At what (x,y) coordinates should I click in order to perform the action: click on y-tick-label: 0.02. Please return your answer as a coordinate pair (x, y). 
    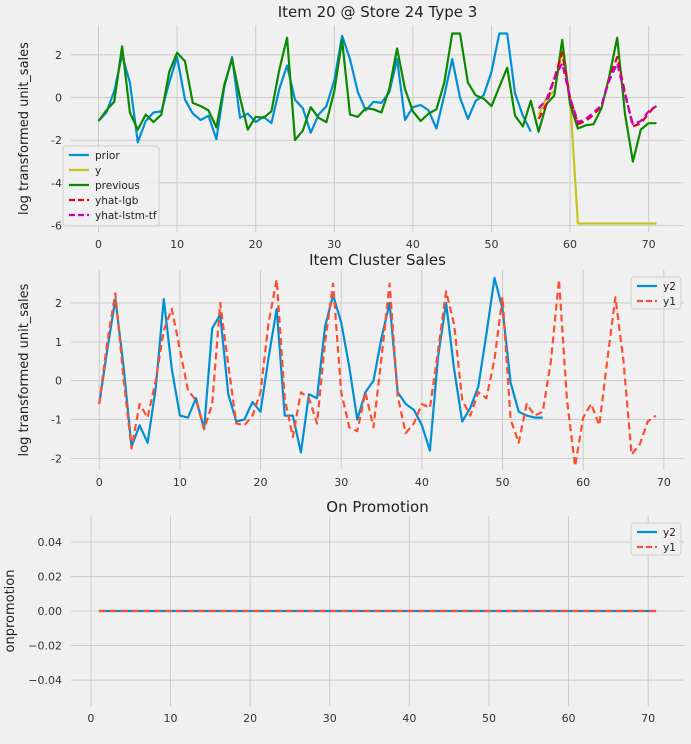
    Looking at the image, I should click on (50, 576).